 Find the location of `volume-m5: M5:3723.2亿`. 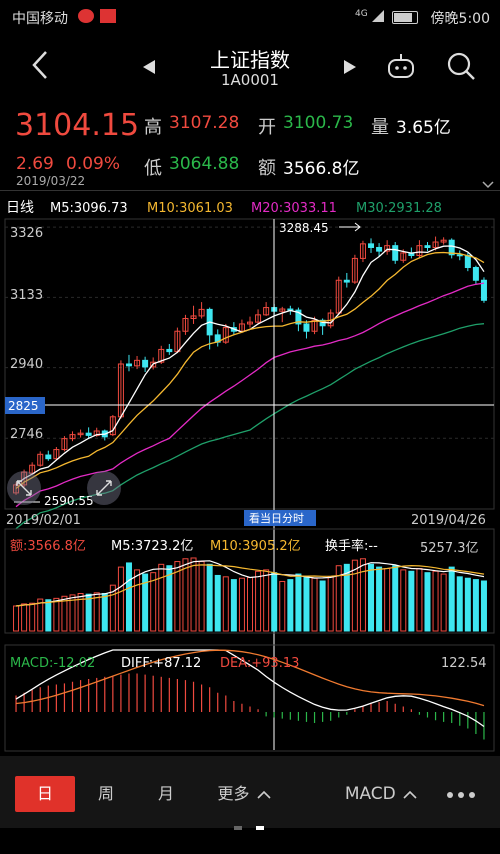

volume-m5: M5:3723.2亿 is located at coordinates (152, 546).